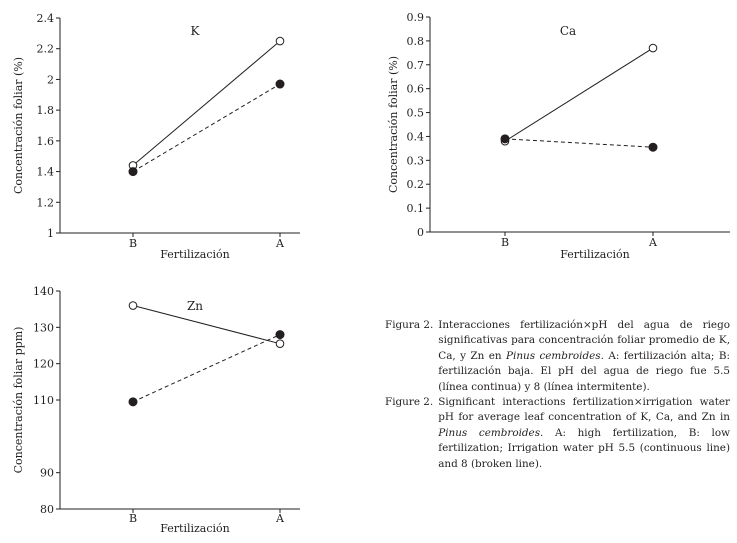  What do you see at coordinates (18, 400) in the screenshot?
I see `y-axis-label: Concentración foliar ppm)` at bounding box center [18, 400].